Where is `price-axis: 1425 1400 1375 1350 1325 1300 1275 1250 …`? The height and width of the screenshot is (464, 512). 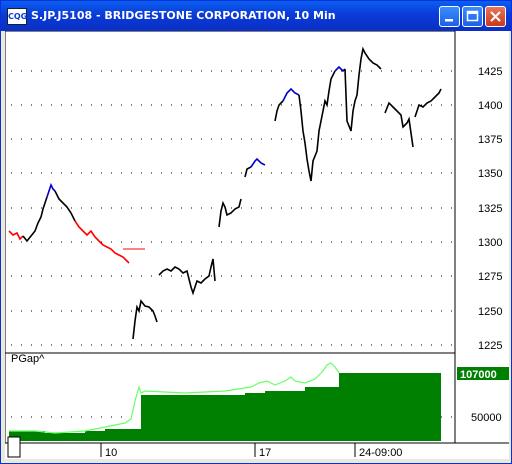 price-axis: 1425 1400 1375 1350 1325 1300 1275 1250 … is located at coordinates (490, 209).